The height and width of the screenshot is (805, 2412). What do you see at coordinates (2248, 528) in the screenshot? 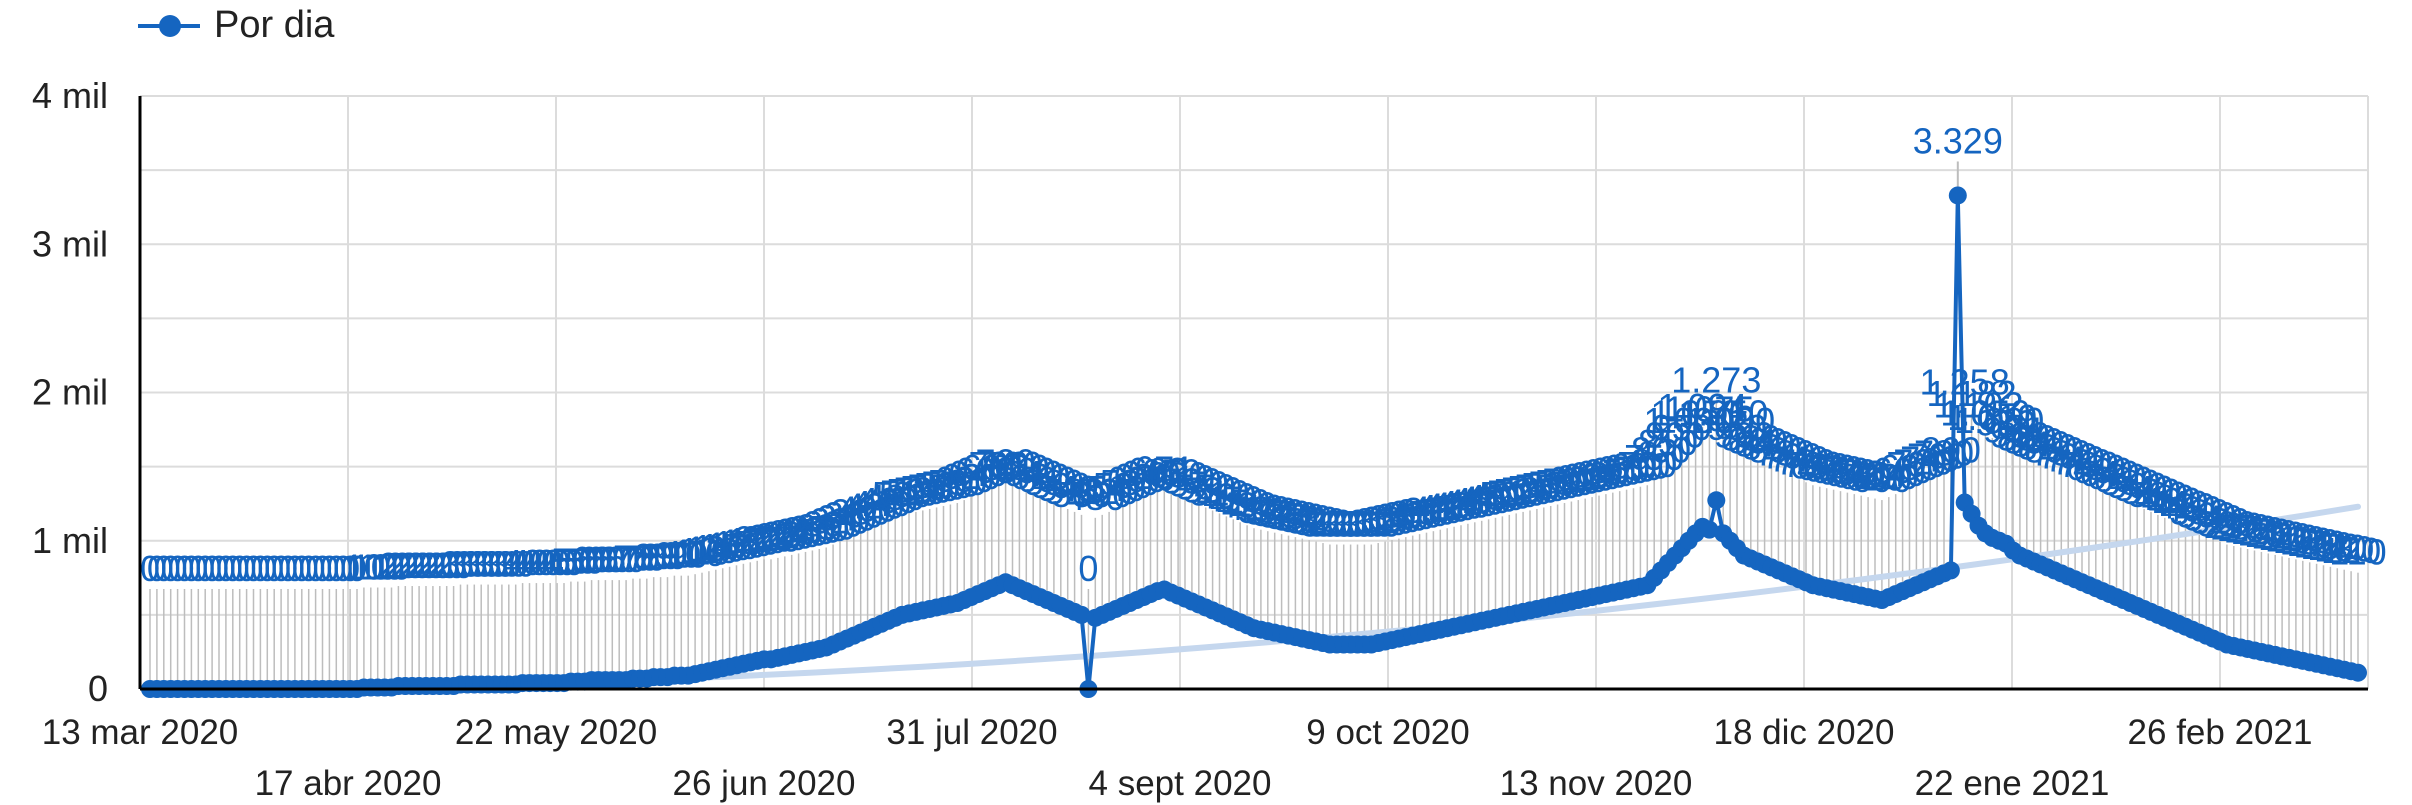
I see `data-label: 270` at bounding box center [2248, 528].